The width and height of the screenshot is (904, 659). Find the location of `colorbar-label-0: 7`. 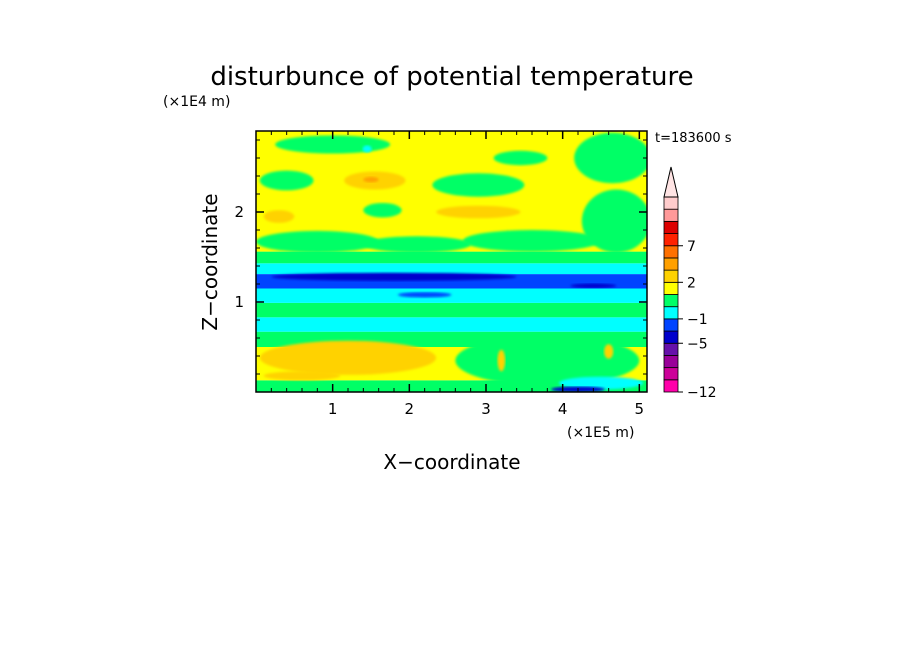

colorbar-label-0: 7 is located at coordinates (691, 247).